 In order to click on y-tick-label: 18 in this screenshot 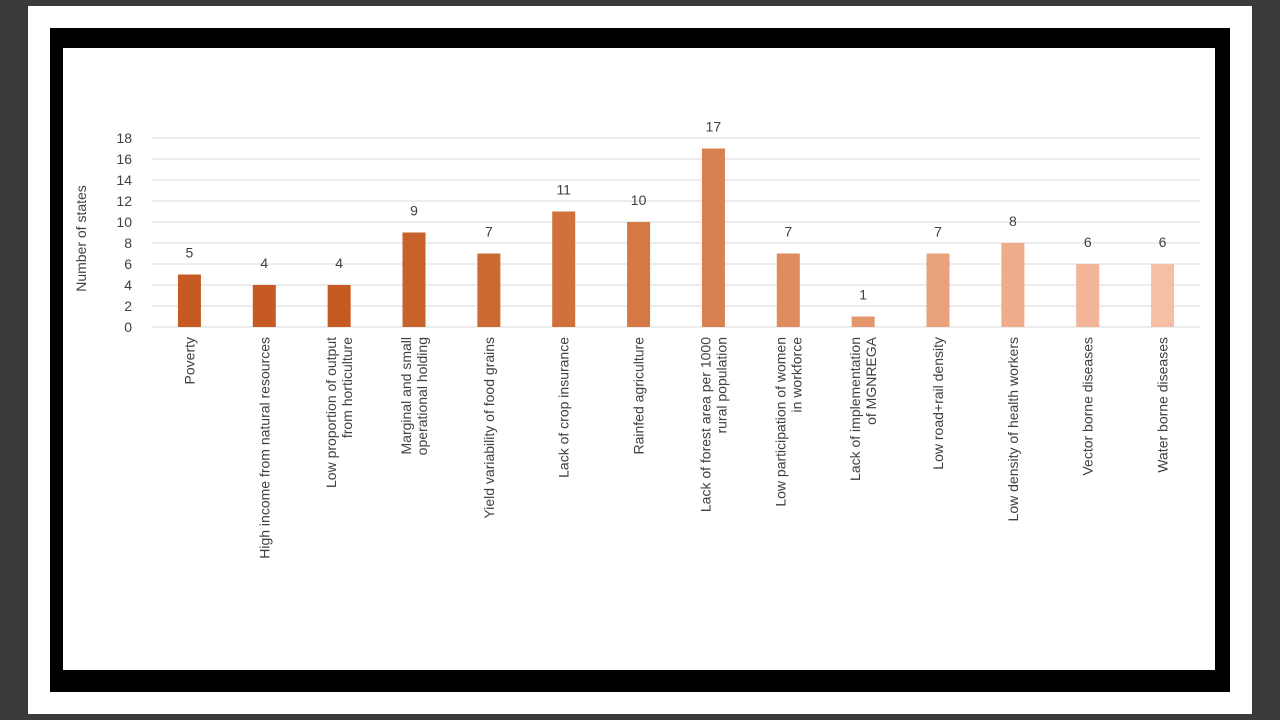, I will do `click(124, 138)`.